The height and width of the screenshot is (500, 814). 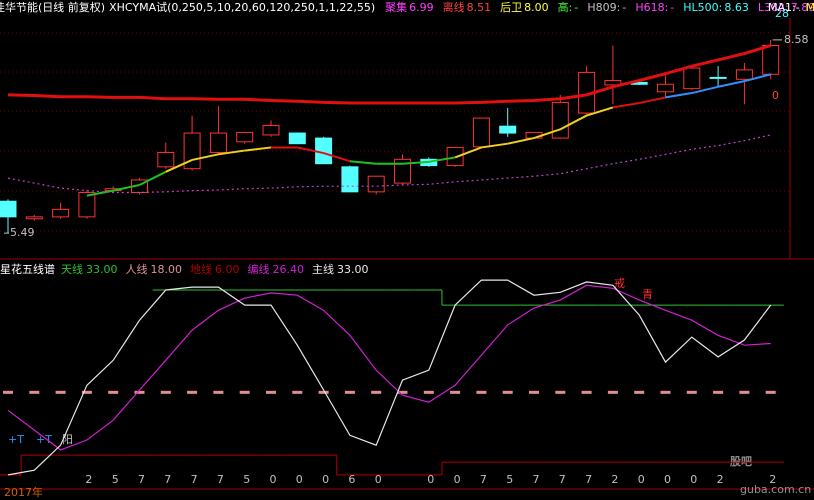 I want to click on ma-label: MA1:-, so click(x=784, y=7).